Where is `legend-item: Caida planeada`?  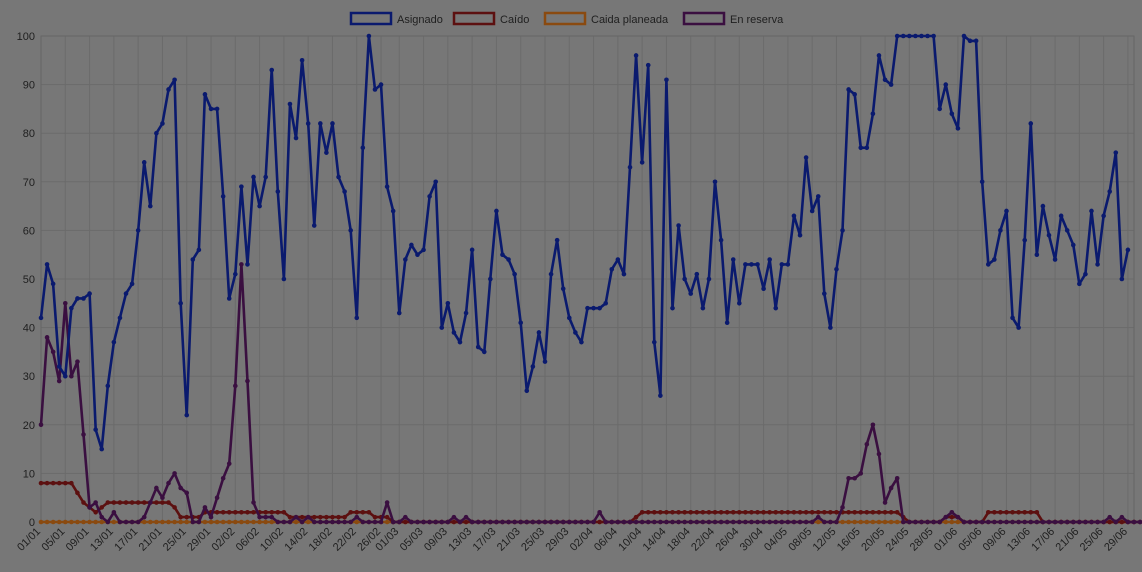
legend-item: Caida planeada is located at coordinates (606, 18).